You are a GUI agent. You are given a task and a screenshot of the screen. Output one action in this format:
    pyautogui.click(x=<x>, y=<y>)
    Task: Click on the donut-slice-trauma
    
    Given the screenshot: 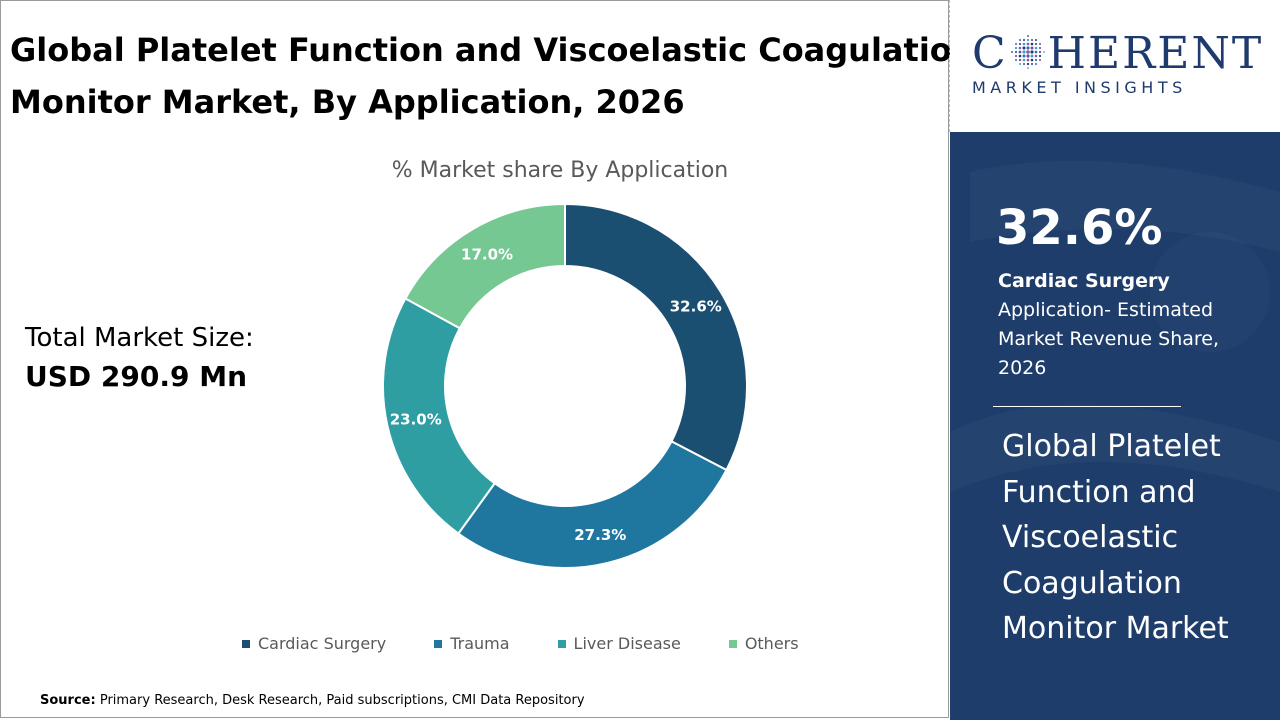 What is the action you would take?
    pyautogui.click(x=592, y=504)
    